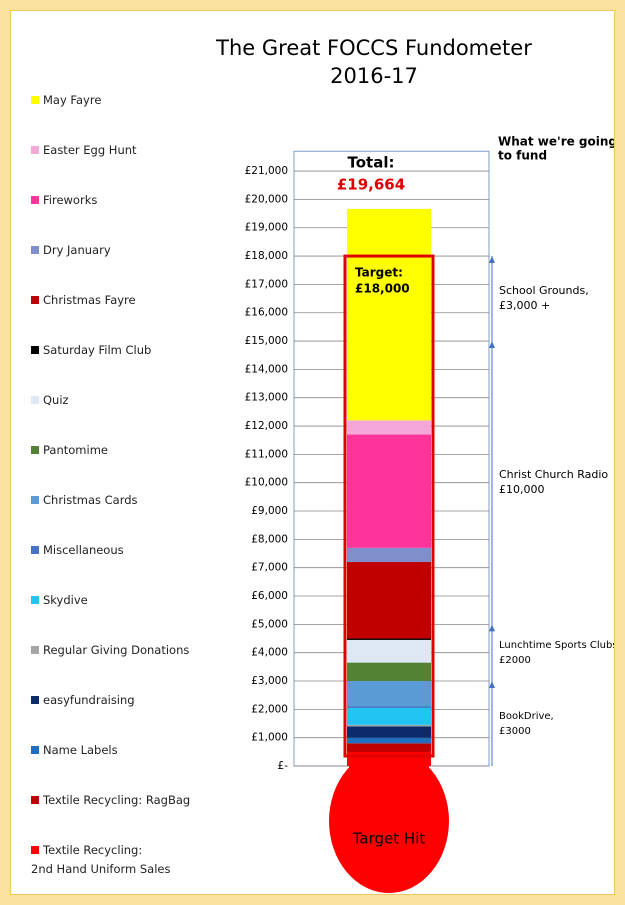 The width and height of the screenshot is (625, 905). Describe the element at coordinates (90, 150) in the screenshot. I see `legend-label: Easter Egg Hunt` at that location.